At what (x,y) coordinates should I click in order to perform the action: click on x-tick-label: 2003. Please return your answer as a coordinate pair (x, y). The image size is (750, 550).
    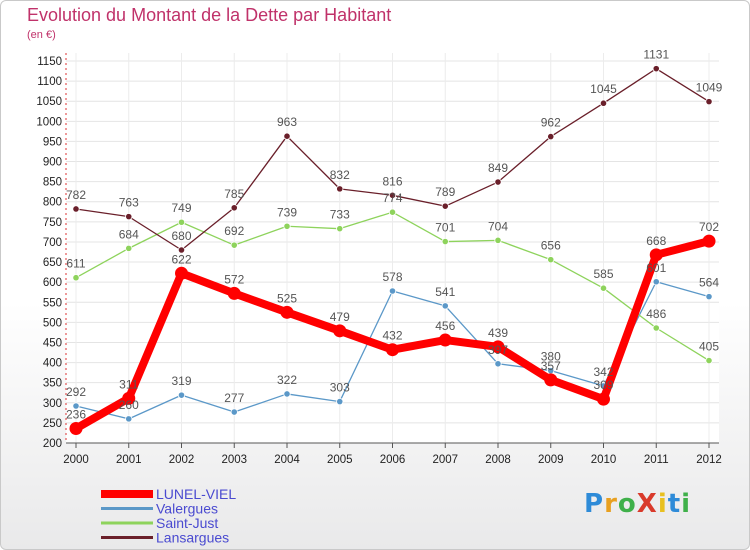
    Looking at the image, I should click on (234, 460).